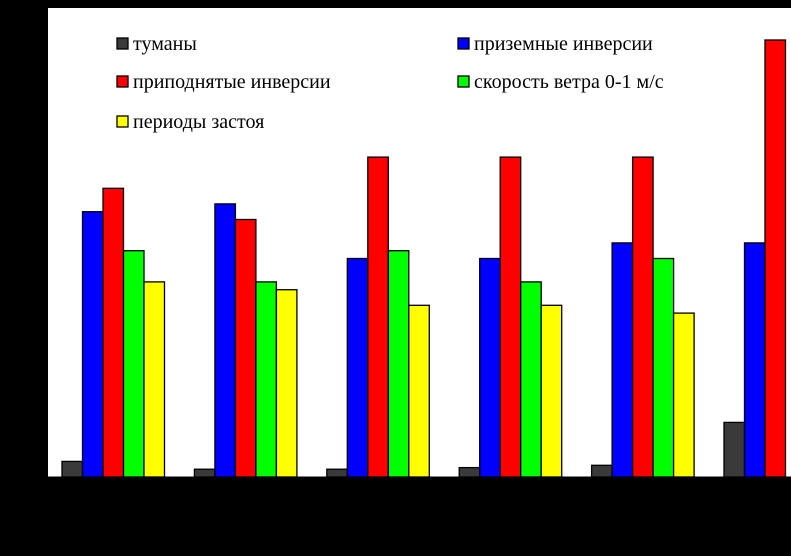  I want to click on legend-label-2: приземные инверсии, so click(563, 44).